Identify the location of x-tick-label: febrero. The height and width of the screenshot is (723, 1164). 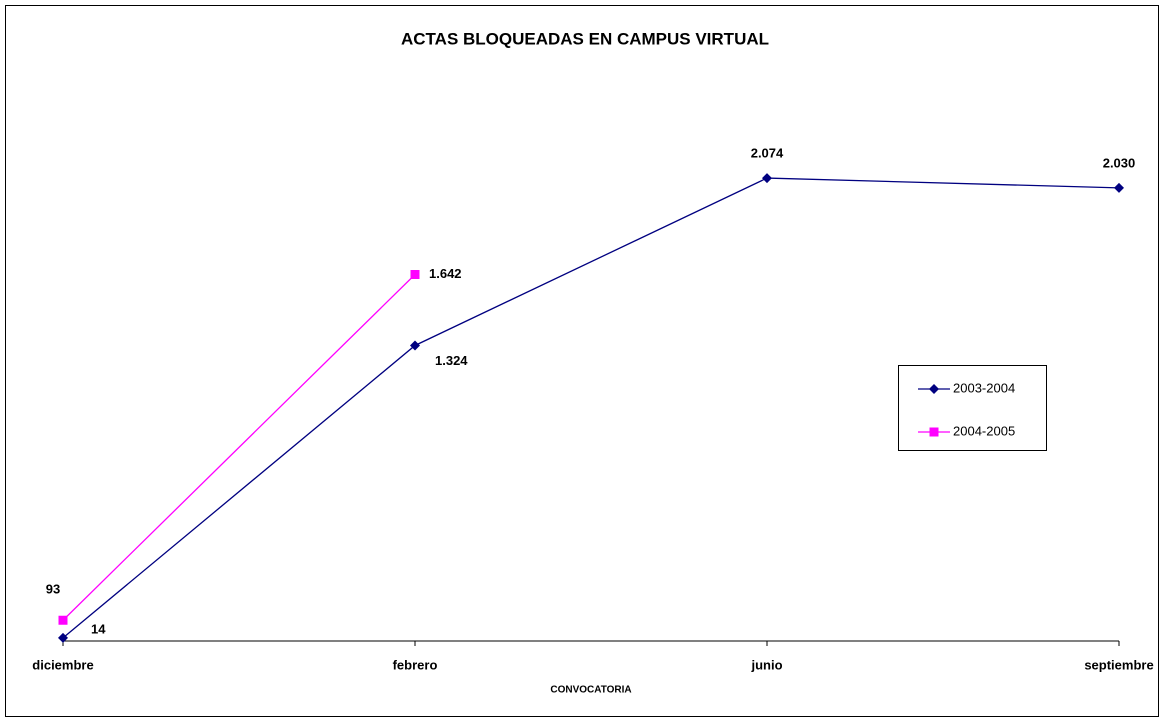
(415, 664).